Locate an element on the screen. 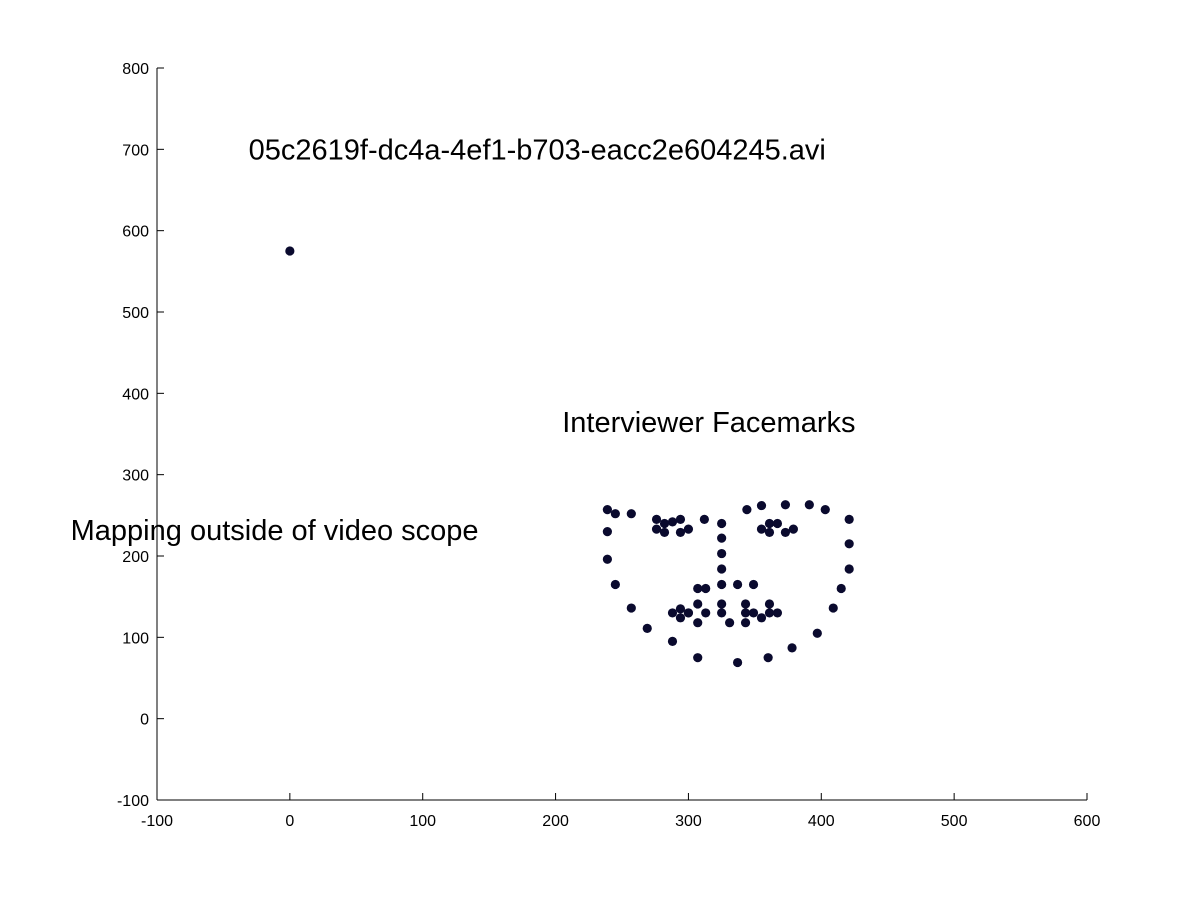  y-tick-label: 800 is located at coordinates (135, 69).